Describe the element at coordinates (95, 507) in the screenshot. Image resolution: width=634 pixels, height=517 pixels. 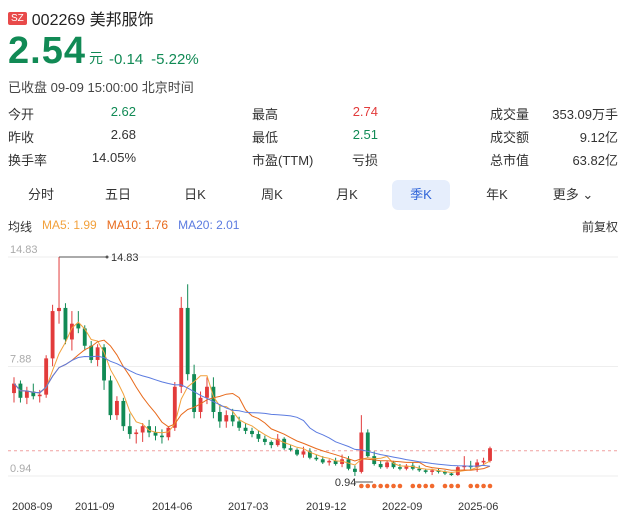
I see `x-tick-label: 2011-09` at that location.